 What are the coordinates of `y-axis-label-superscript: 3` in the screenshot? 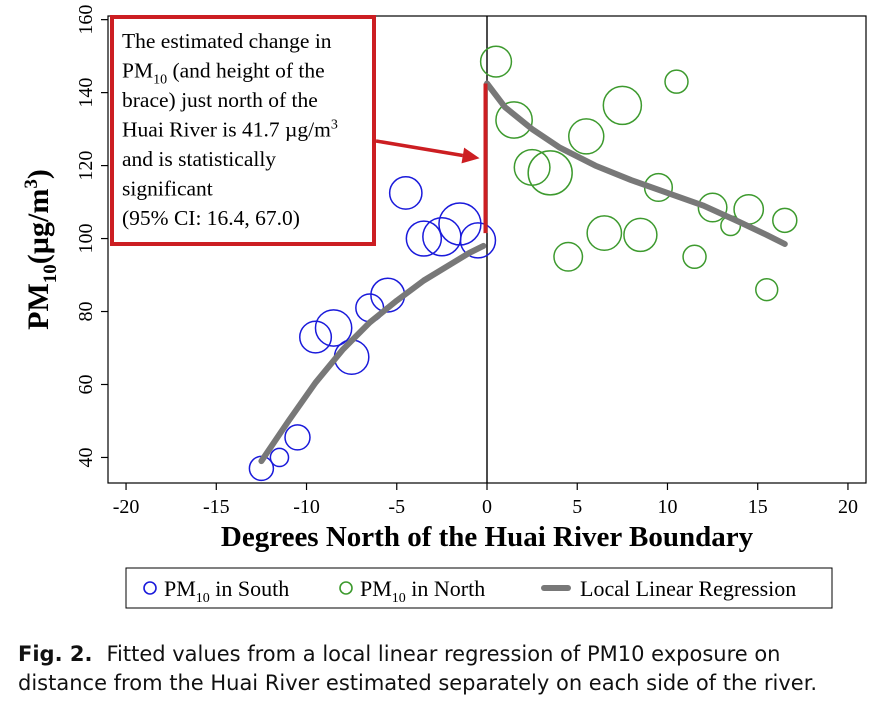 It's located at (31, 184).